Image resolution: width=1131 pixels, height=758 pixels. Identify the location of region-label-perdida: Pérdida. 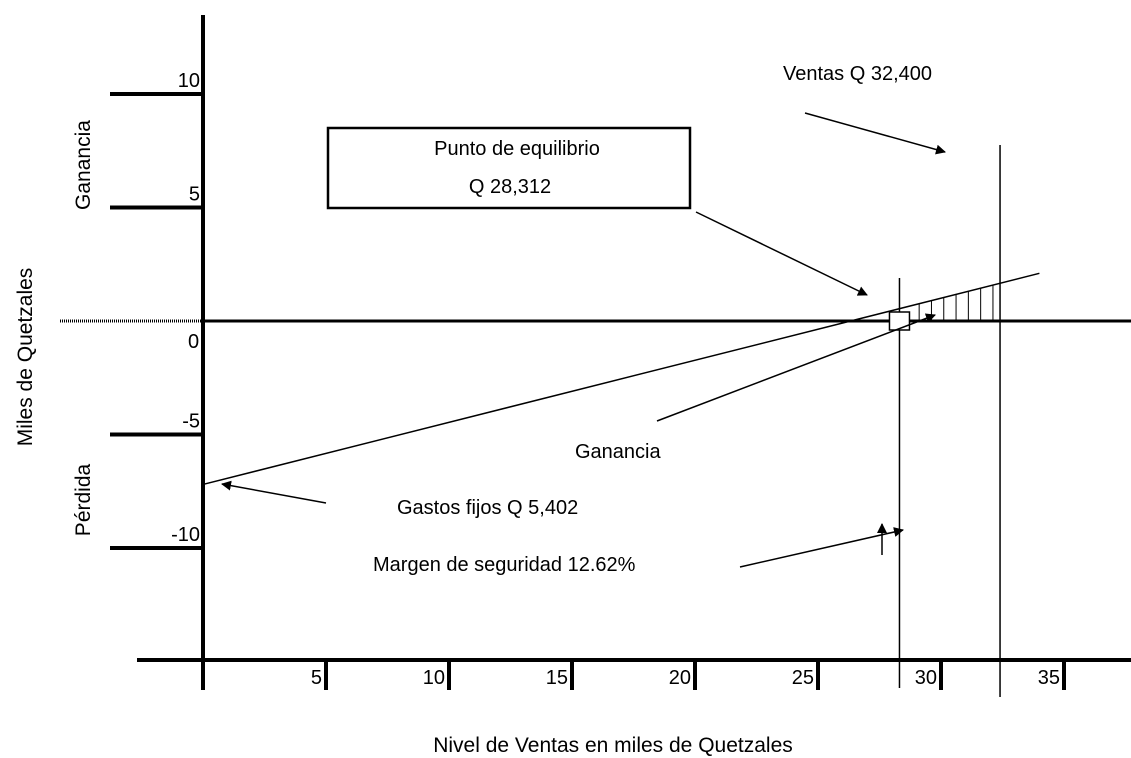
(83, 499).